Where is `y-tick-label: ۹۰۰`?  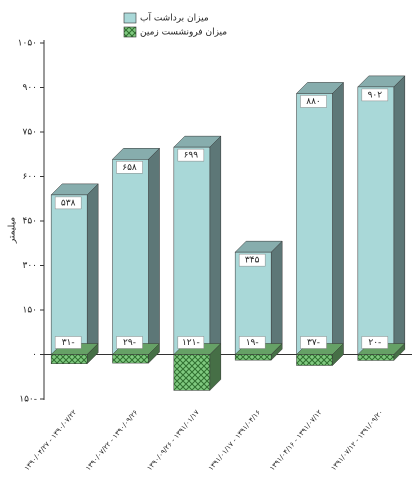
y-tick-label: ۹۰۰ is located at coordinates (29, 88).